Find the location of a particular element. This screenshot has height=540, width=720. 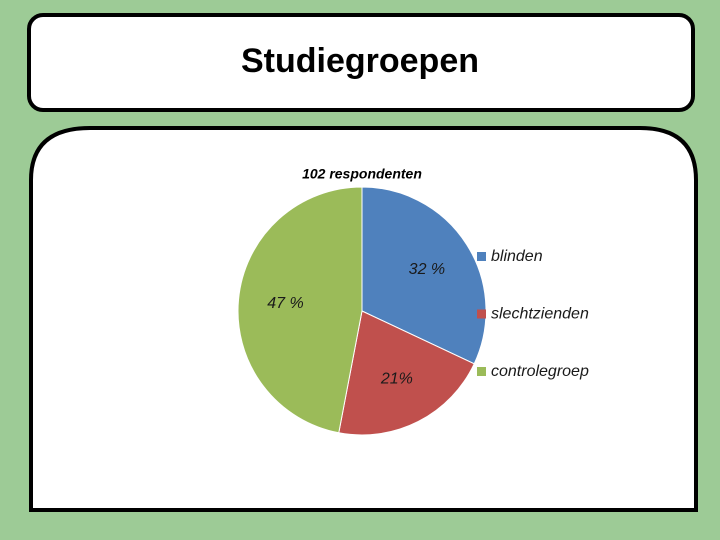

chart-title: 102 respondenten is located at coordinates (362, 174).